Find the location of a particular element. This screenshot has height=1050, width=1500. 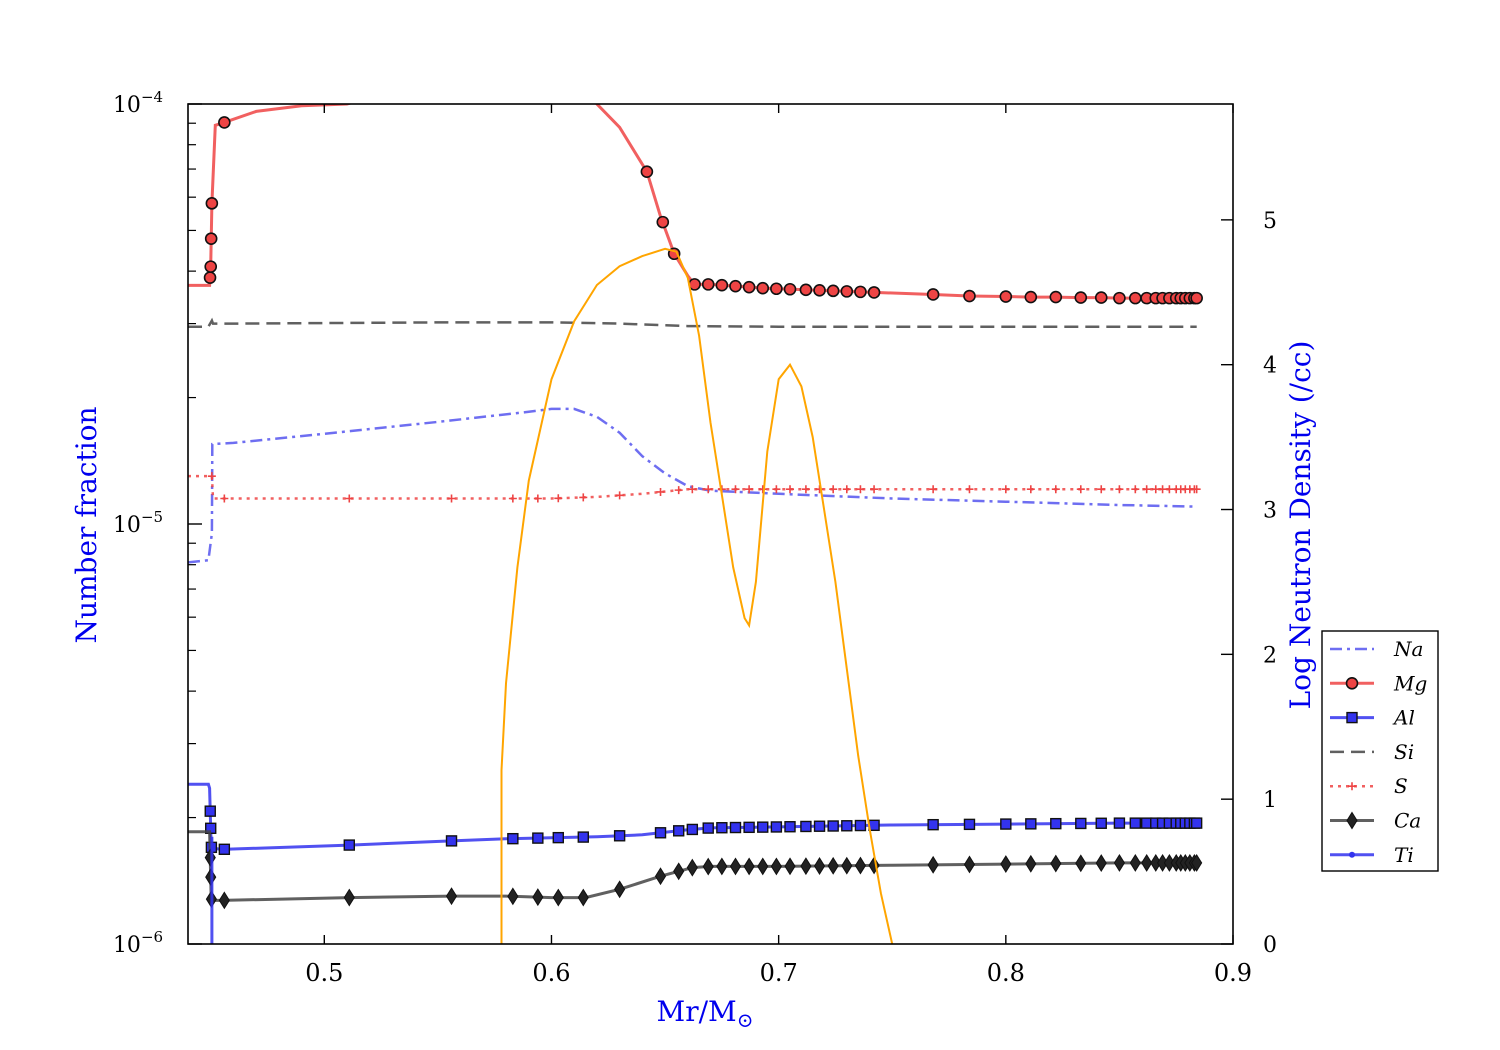

series-line-s is located at coordinates (692, 487).